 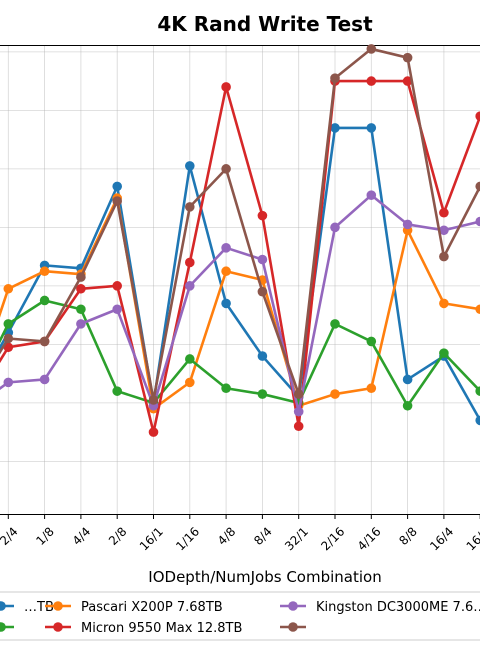 I want to click on legend-entry: Pascari X200P 7.68TB, so click(x=134, y=607).